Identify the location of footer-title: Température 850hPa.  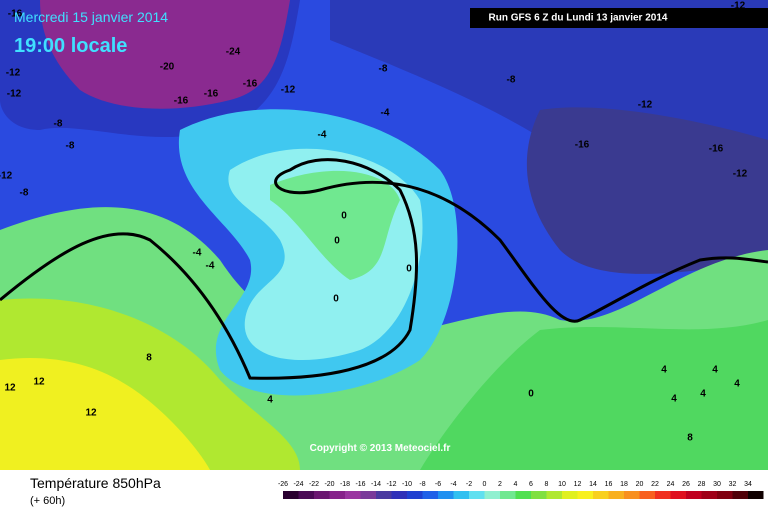
(95, 483).